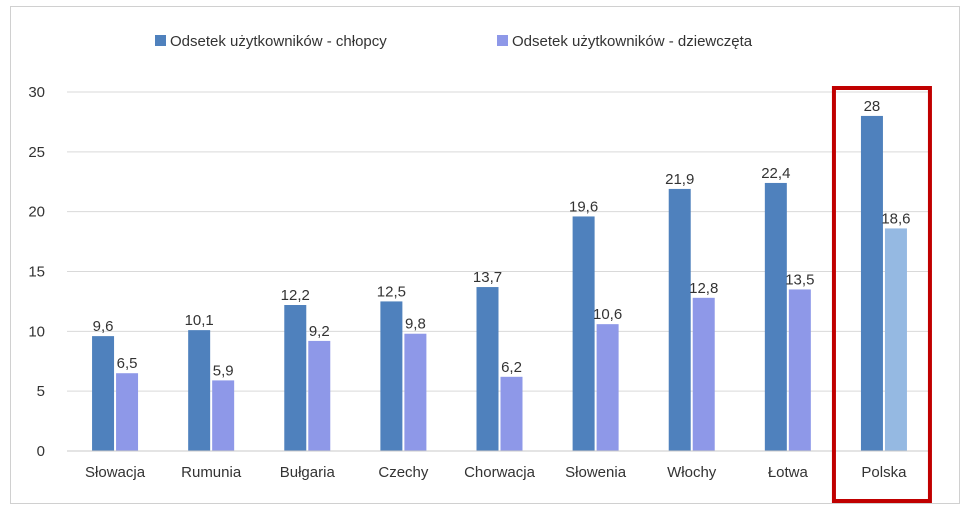  Describe the element at coordinates (884, 472) in the screenshot. I see `x-tick-label: Polska` at that location.